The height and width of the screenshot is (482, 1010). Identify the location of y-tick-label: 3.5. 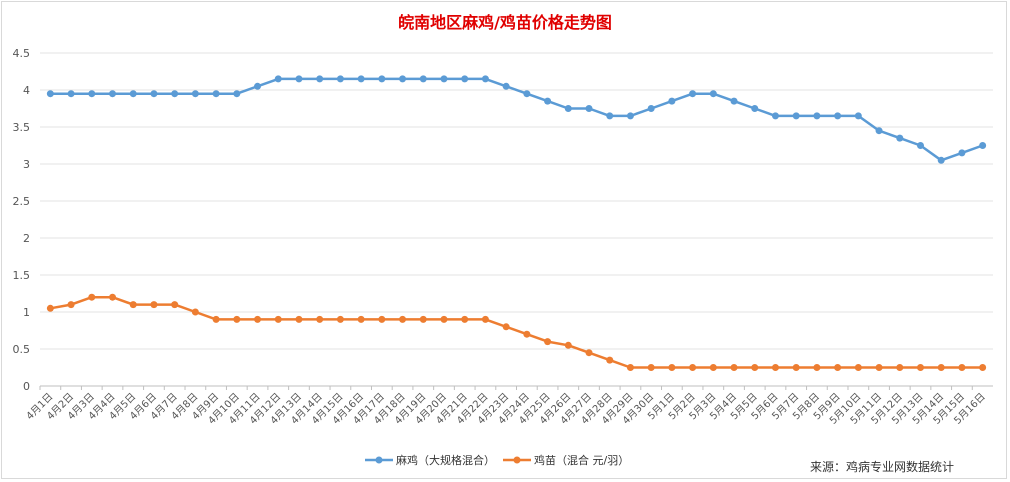
(22, 127).